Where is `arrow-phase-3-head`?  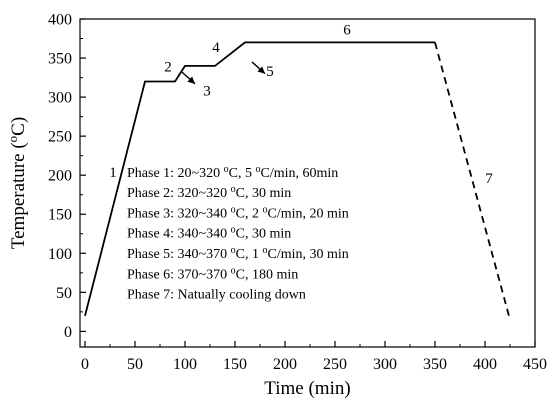 arrow-phase-3-head is located at coordinates (191, 80).